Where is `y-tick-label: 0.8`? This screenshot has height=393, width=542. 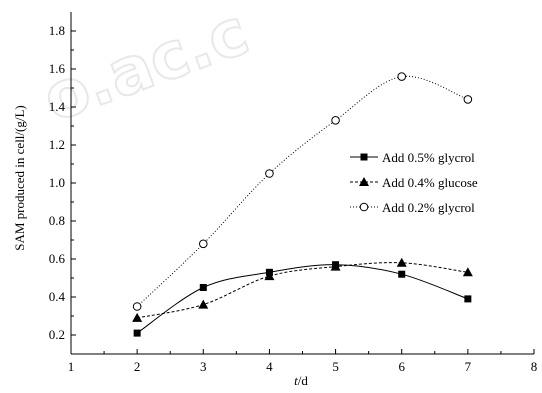 y-tick-label: 0.8 is located at coordinates (57, 220).